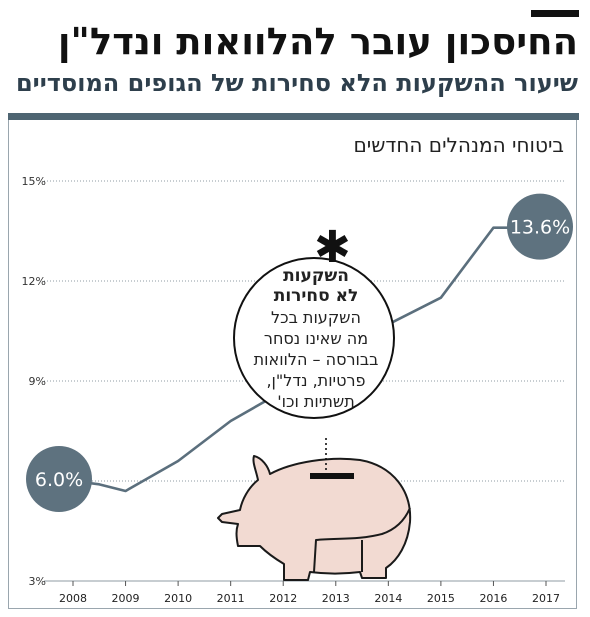 This screenshot has width=590, height=617. Describe the element at coordinates (37, 581) in the screenshot. I see `y-tick-label: 3%` at that location.